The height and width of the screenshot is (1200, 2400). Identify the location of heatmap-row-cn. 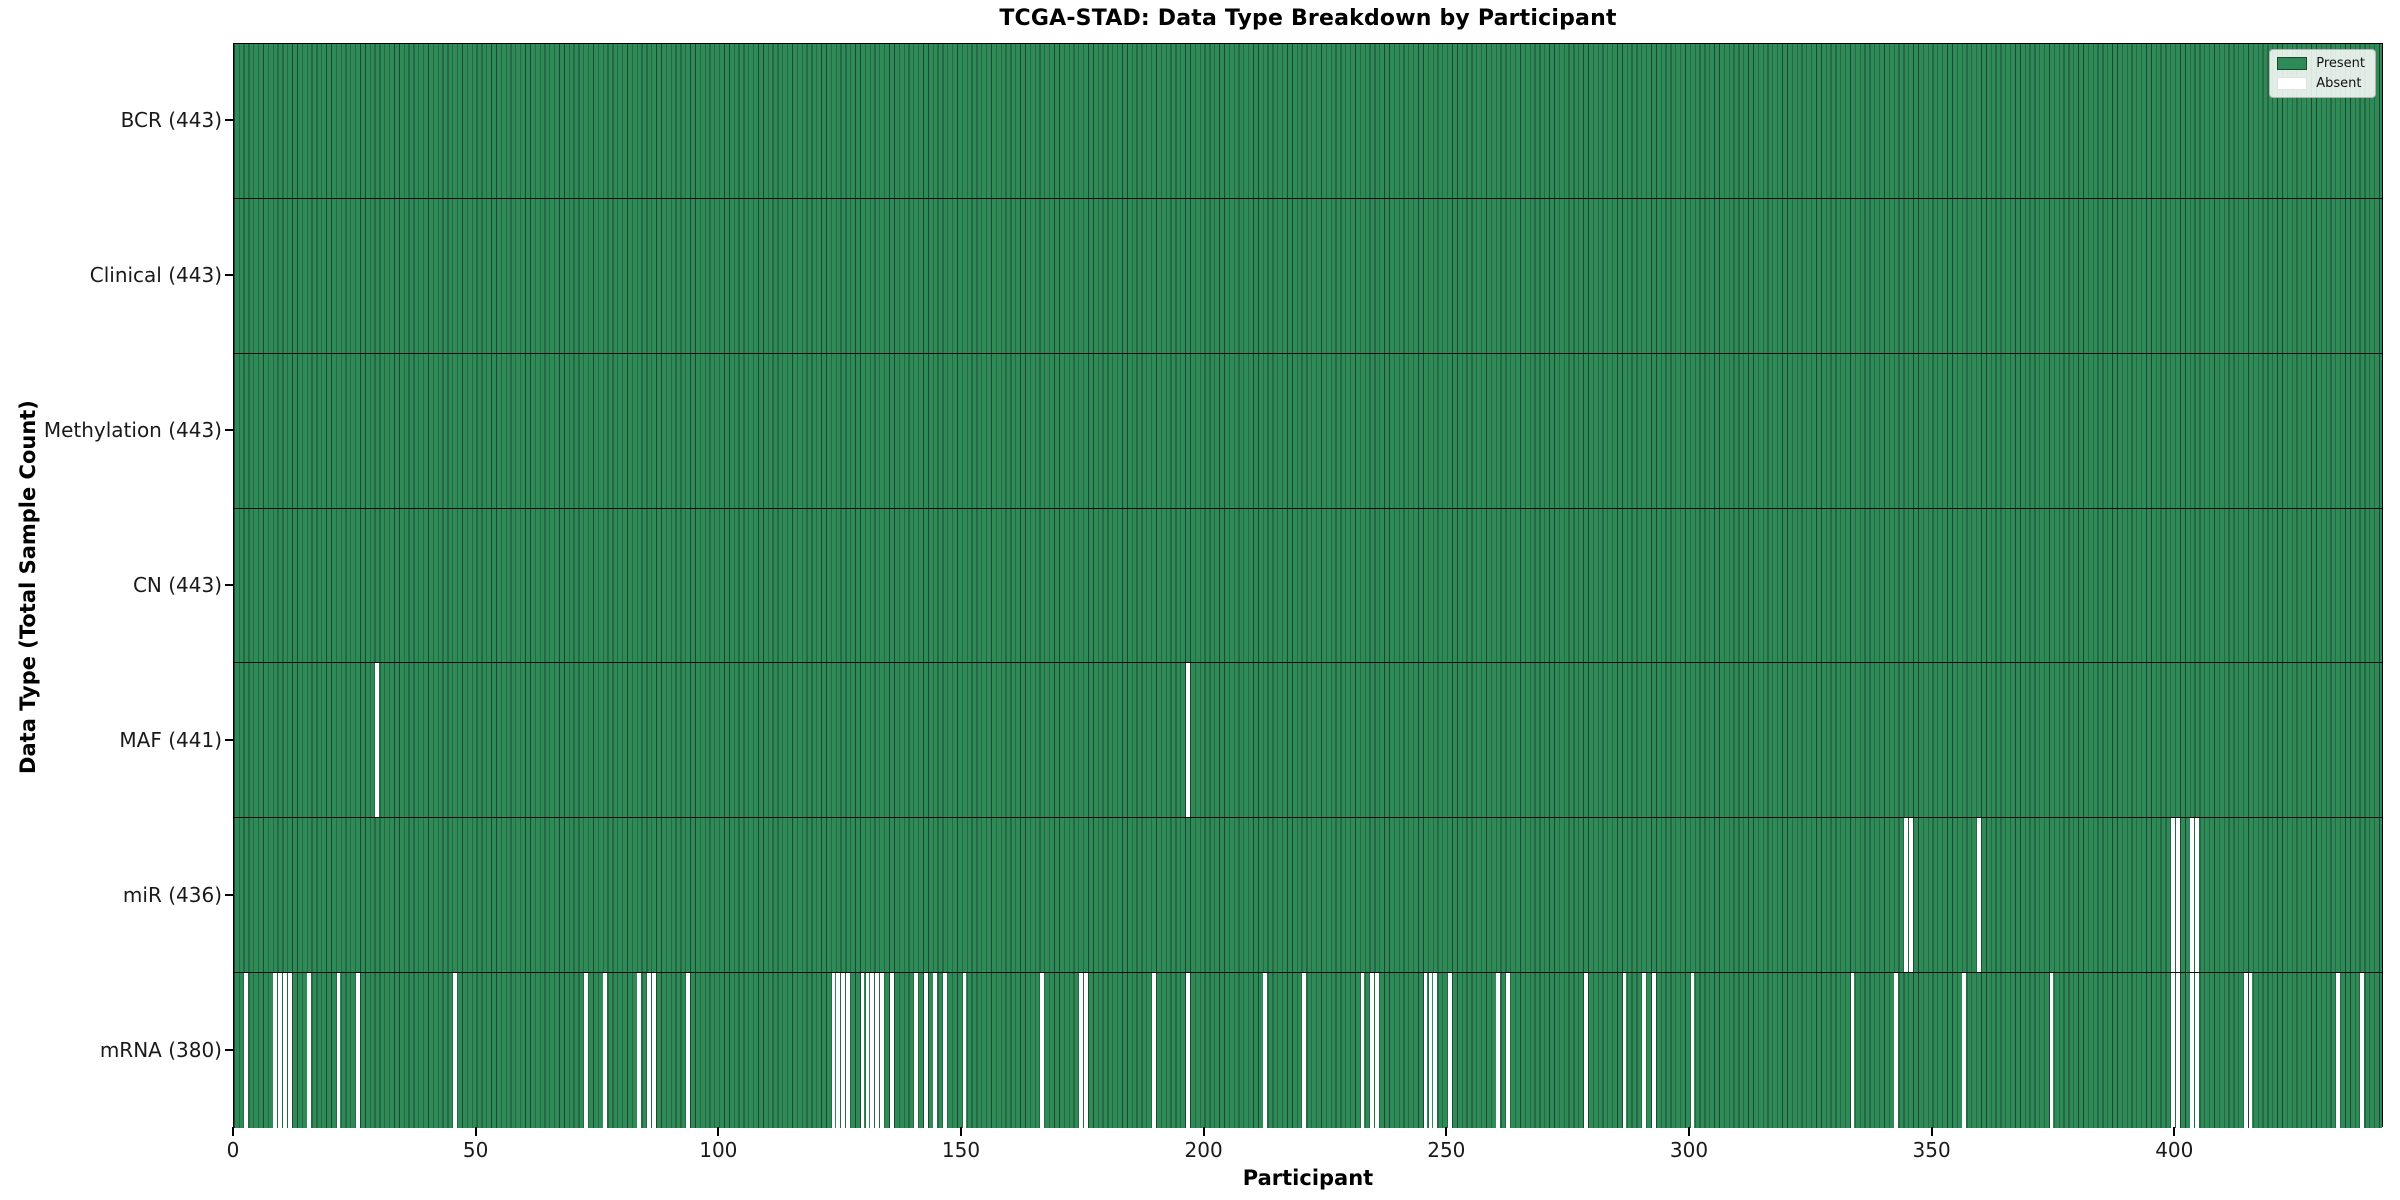
(1308, 586).